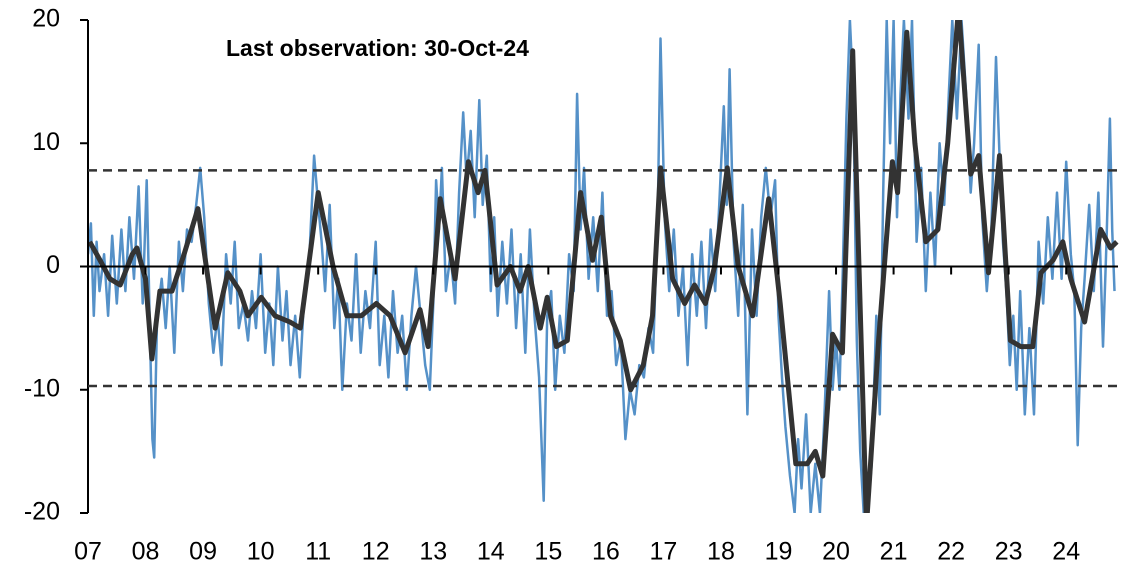  What do you see at coordinates (261, 552) in the screenshot?
I see `x-tick-label: 10` at bounding box center [261, 552].